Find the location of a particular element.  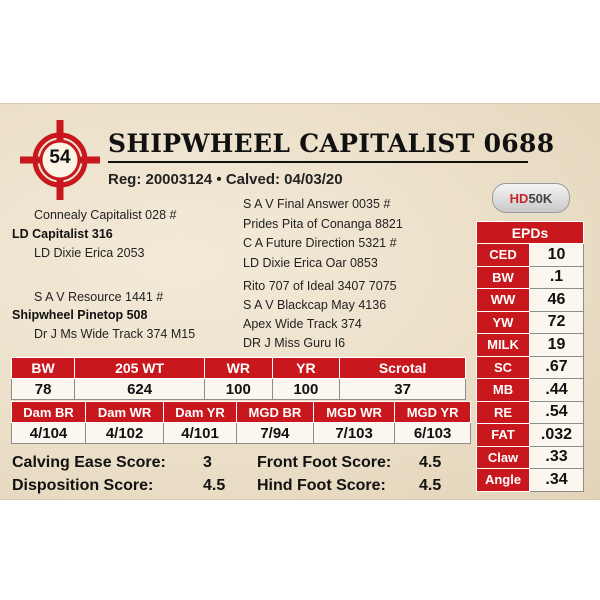

epd-label-milk: MILK is located at coordinates (503, 345).